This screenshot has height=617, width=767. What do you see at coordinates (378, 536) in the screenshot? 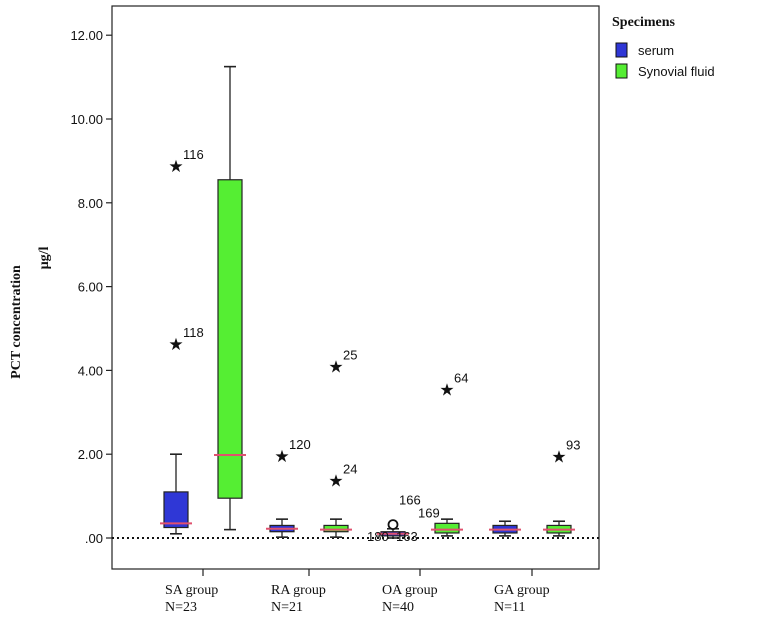
I see `outlier-label: 180` at bounding box center [378, 536].